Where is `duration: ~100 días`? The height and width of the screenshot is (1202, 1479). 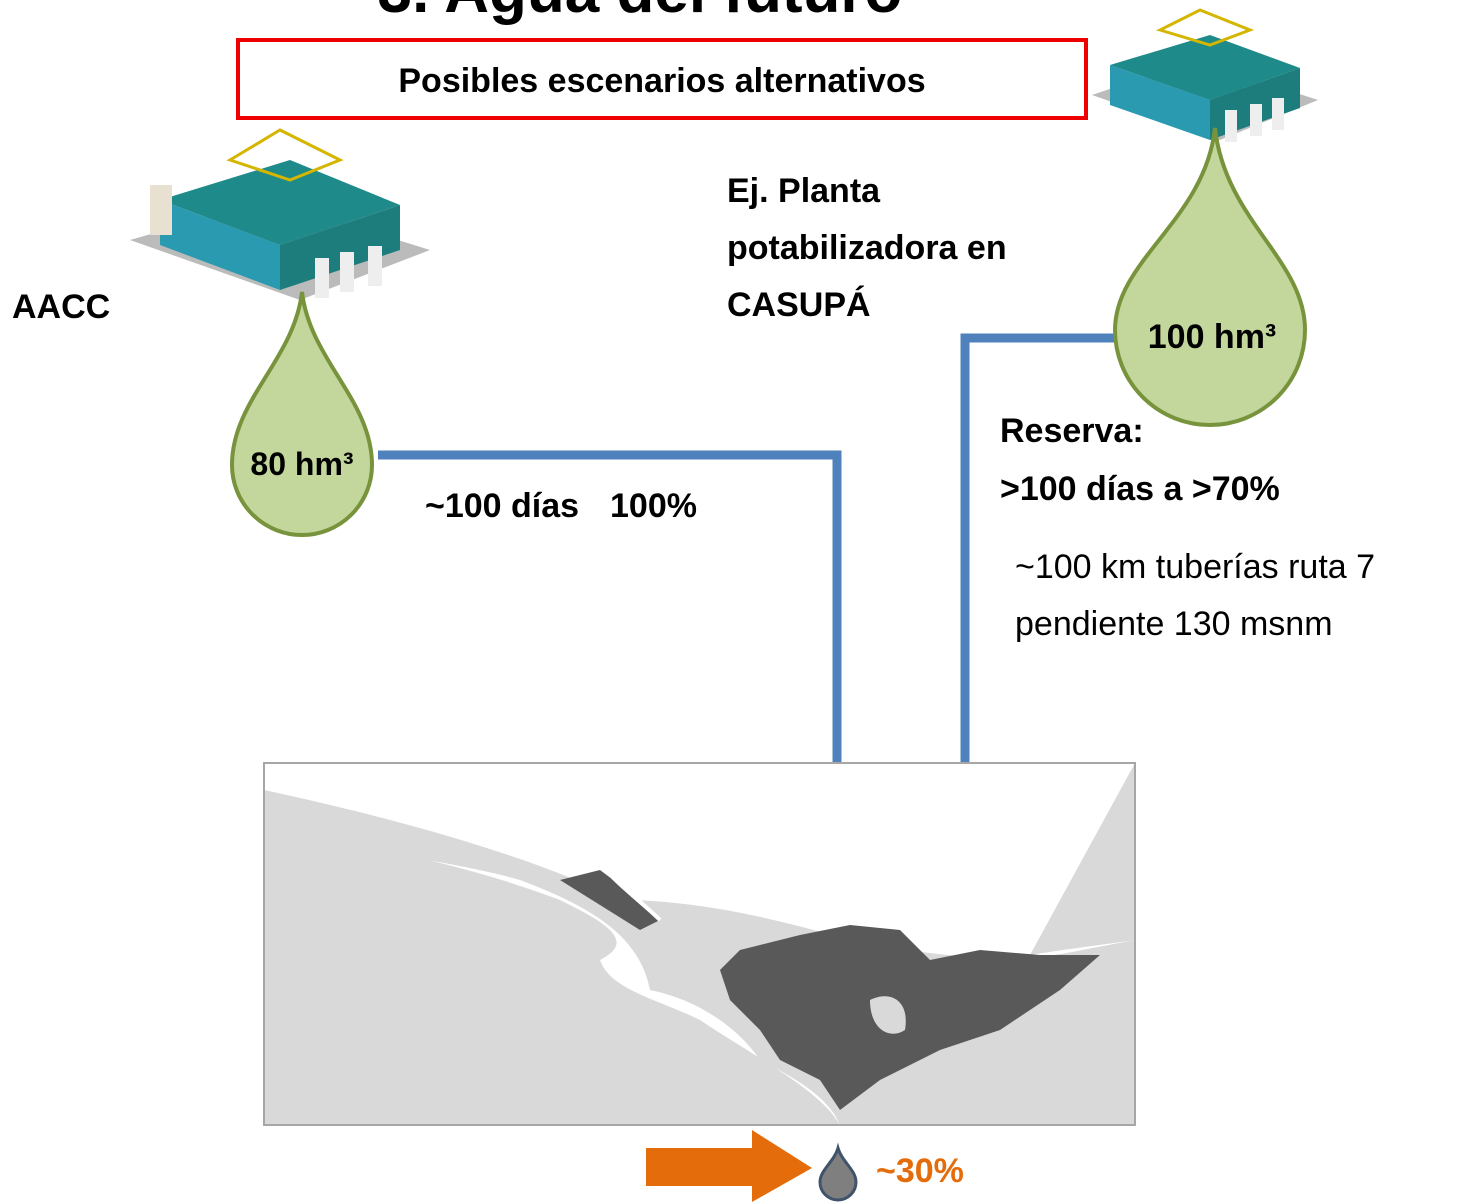 duration: ~100 días is located at coordinates (502, 506).